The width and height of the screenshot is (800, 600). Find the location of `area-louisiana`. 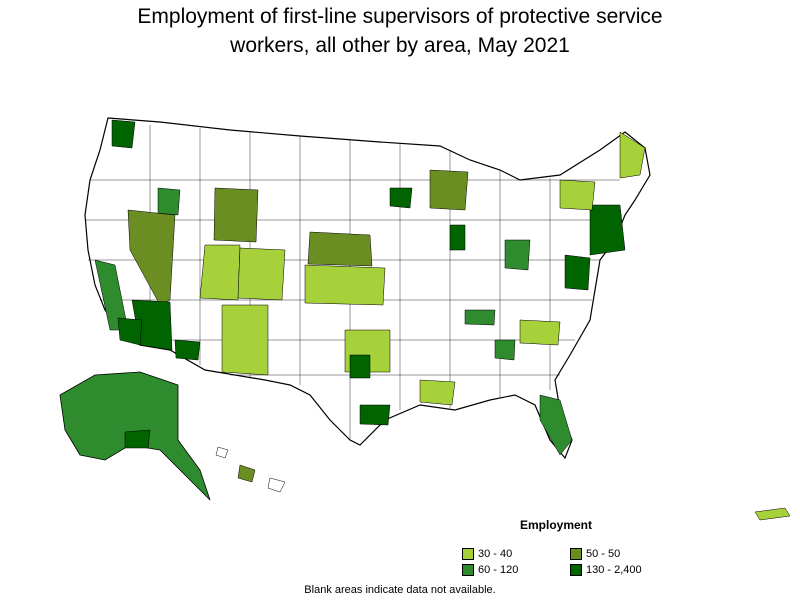

area-louisiana is located at coordinates (437, 392).